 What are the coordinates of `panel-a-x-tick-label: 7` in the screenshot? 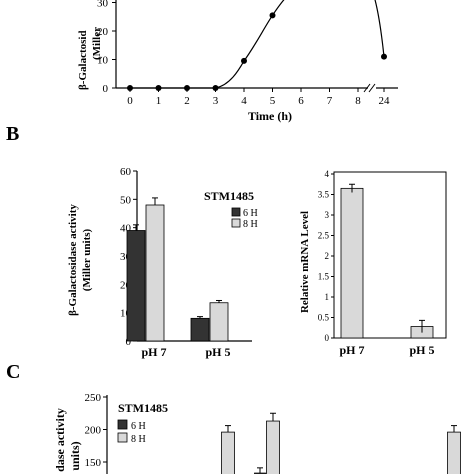 It's located at (330, 101).